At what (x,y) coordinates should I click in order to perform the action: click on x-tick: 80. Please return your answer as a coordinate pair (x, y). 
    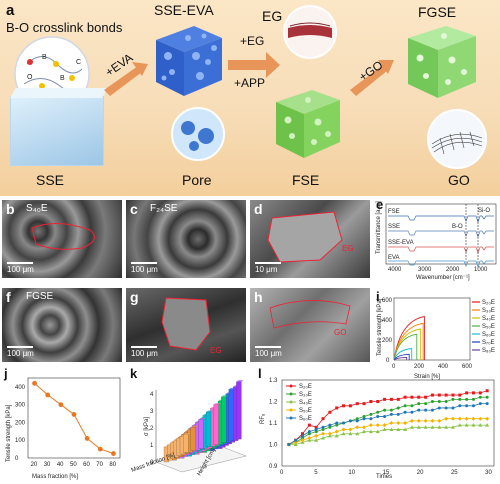
    Looking at the image, I should click on (112, 465).